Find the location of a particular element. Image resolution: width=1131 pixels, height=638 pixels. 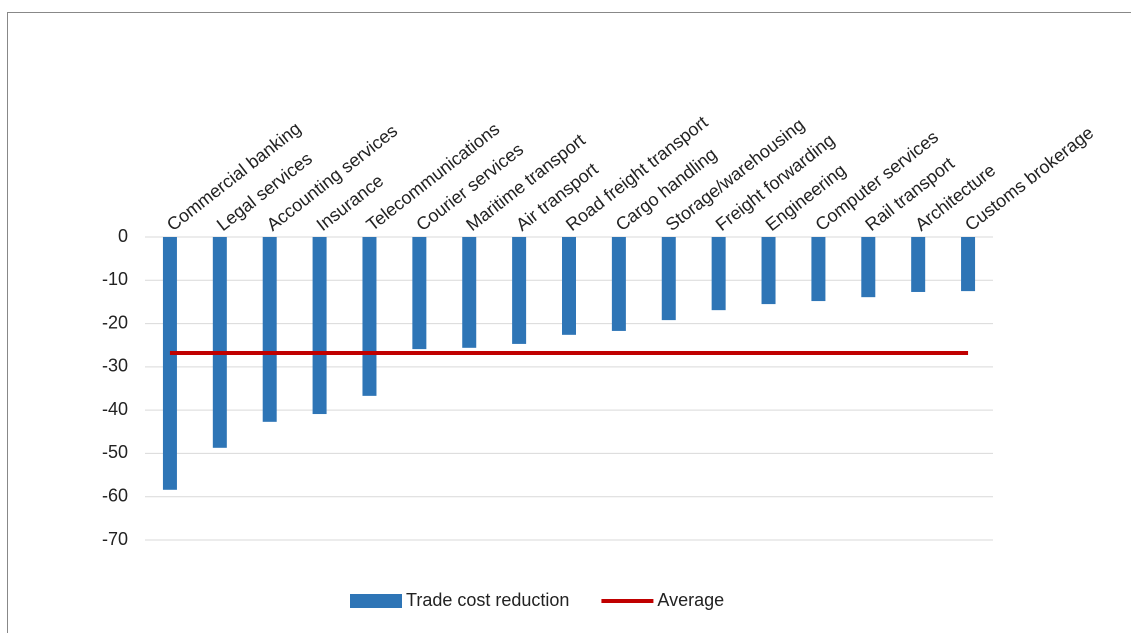

y-tick-label: -20 is located at coordinates (115, 322).